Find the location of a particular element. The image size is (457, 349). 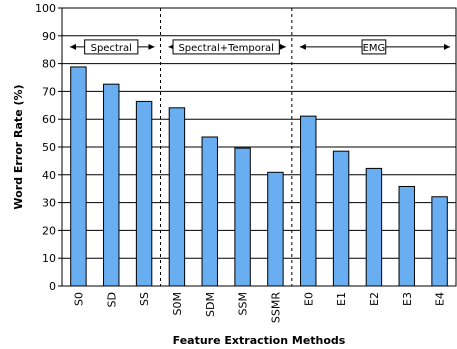

bar-sdm is located at coordinates (209, 211).